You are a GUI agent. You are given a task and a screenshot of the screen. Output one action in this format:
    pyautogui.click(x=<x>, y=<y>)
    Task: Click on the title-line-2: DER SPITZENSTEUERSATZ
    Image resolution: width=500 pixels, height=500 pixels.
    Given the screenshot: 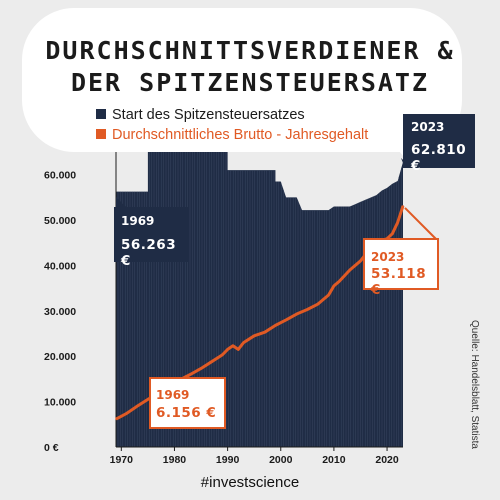 What is the action you would take?
    pyautogui.click(x=250, y=82)
    